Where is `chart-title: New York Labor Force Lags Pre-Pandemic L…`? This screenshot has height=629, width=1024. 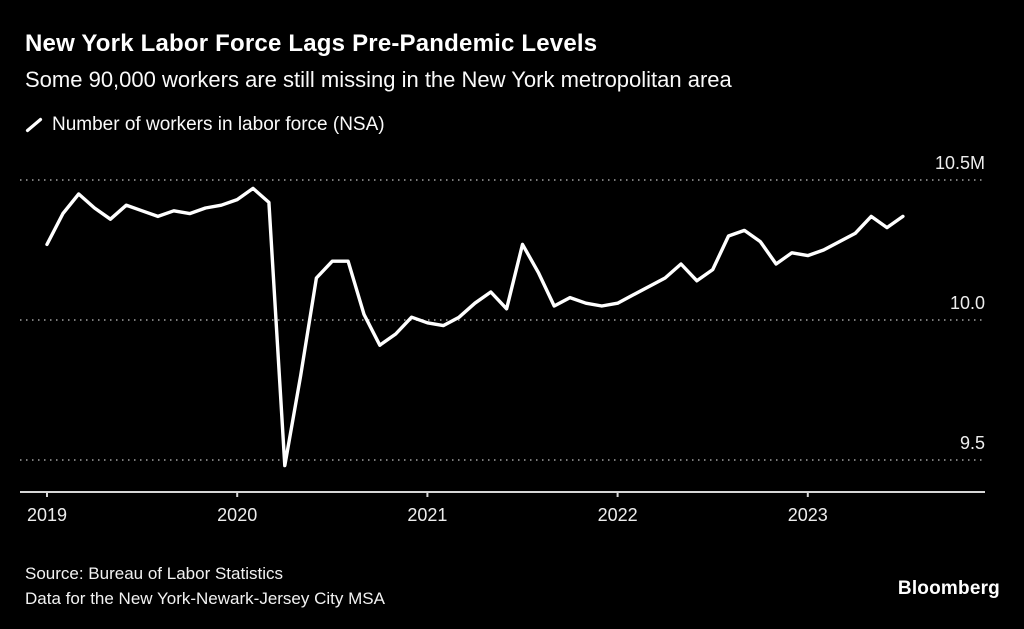
chart-title: New York Labor Force Lags Pre-Pandemic L… is located at coordinates (311, 43).